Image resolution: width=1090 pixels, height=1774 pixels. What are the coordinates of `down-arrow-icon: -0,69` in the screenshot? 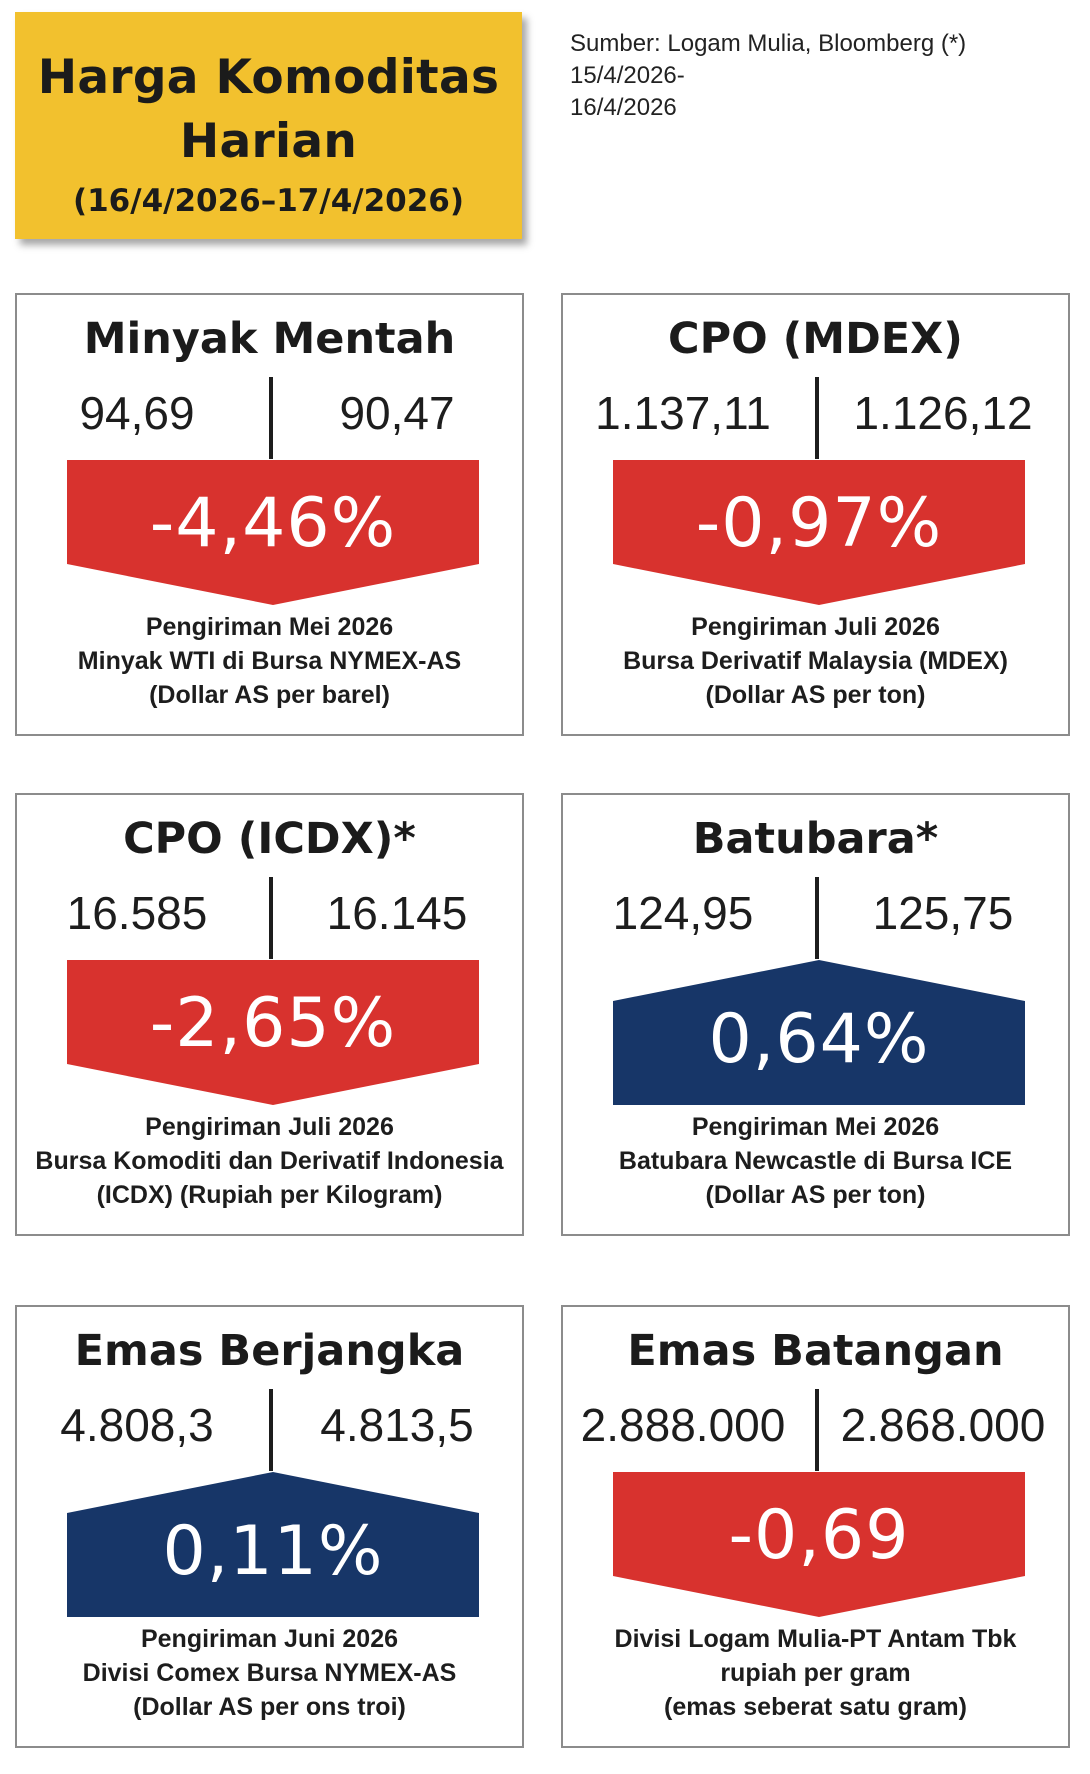 It's located at (819, 1544).